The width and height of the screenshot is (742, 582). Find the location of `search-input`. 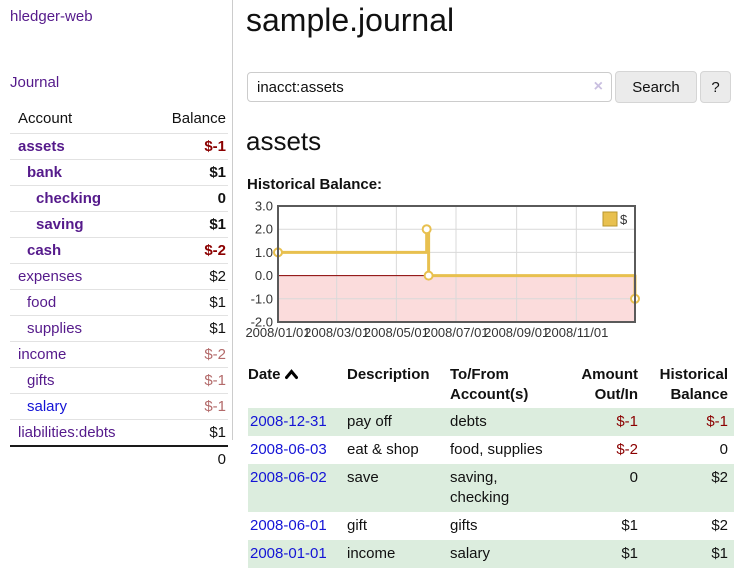

search-input is located at coordinates (429, 87).